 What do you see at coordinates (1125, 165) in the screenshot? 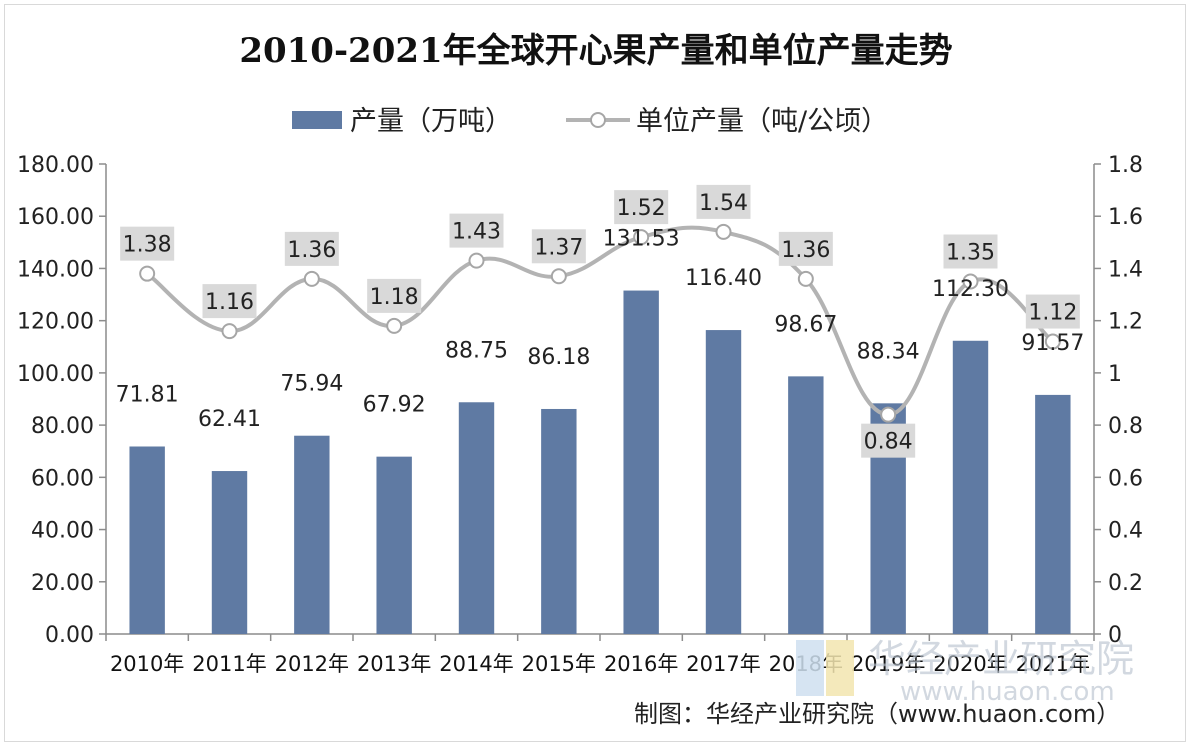
I see `y-right-tick-label: 1.8` at bounding box center [1125, 165].